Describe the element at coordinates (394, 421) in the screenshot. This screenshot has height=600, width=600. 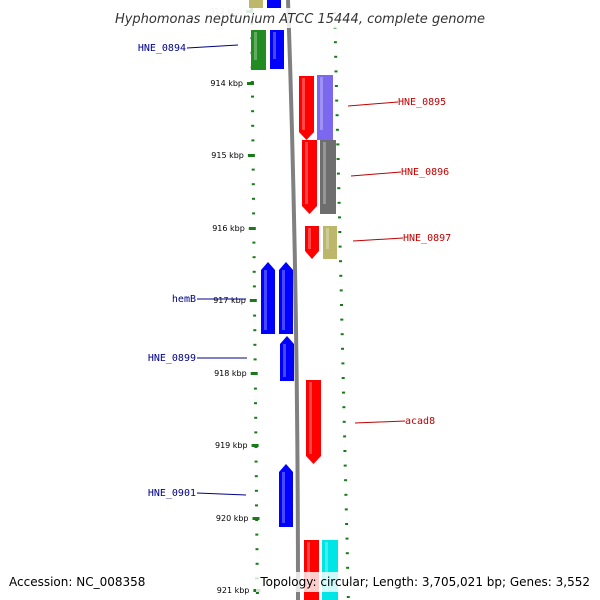
I see `gene-label: acad8` at that location.